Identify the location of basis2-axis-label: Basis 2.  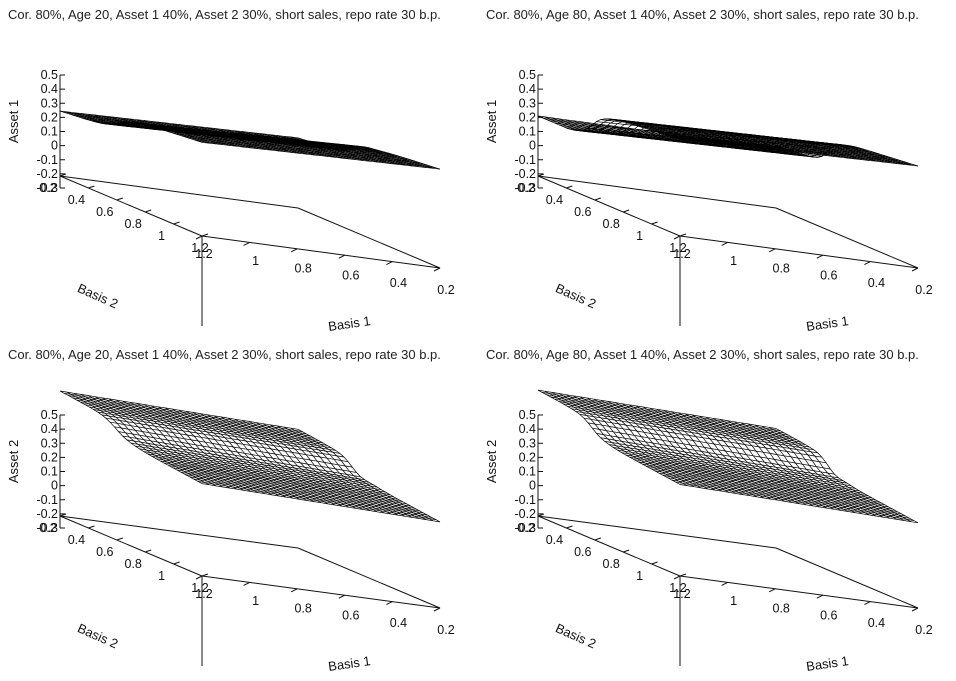
(575, 635).